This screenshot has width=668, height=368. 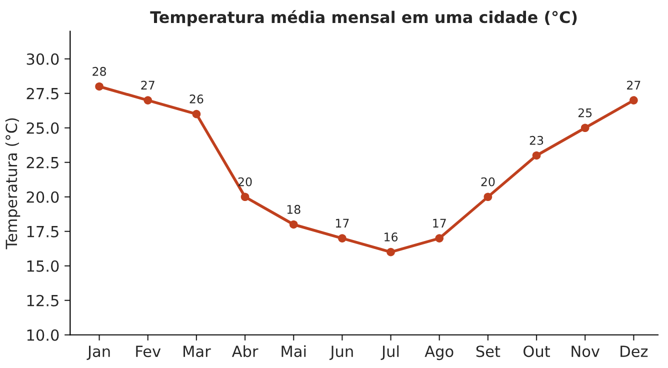 What do you see at coordinates (537, 352) in the screenshot?
I see `x-tick-label: Out` at bounding box center [537, 352].